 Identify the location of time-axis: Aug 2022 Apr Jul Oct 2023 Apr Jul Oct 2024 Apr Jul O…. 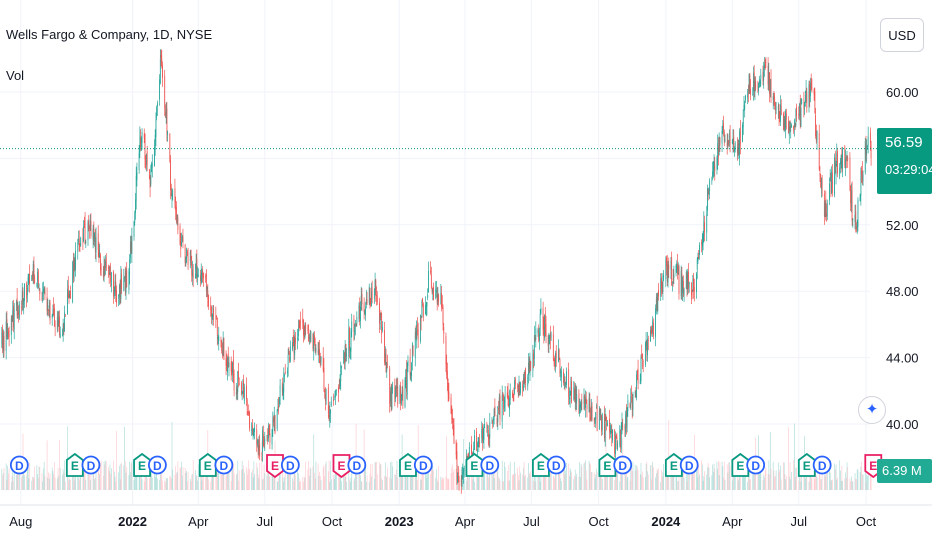
(466, 516).